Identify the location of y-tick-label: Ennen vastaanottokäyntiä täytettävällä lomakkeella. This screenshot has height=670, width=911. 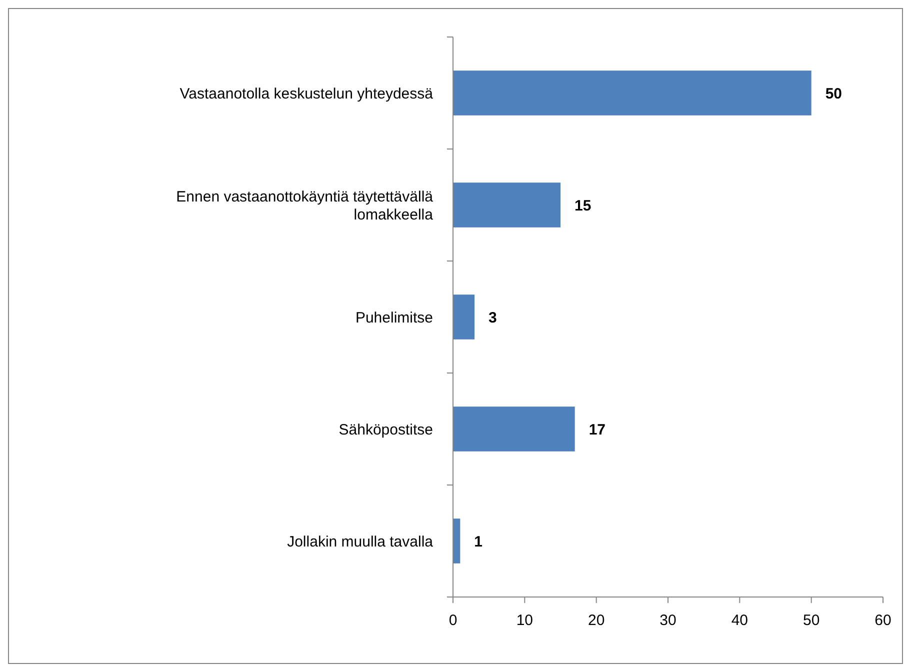
(305, 206).